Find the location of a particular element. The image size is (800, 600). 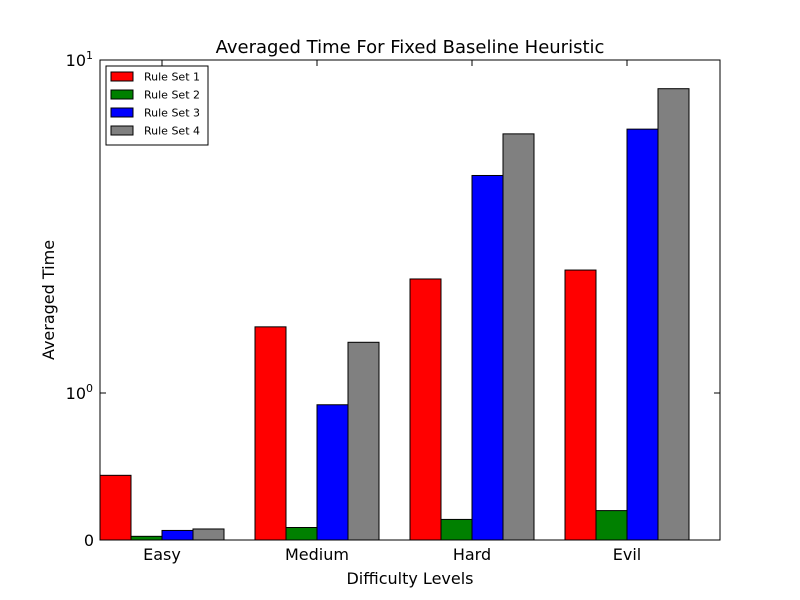

legend-label: Rule Set 1 is located at coordinates (172, 77).